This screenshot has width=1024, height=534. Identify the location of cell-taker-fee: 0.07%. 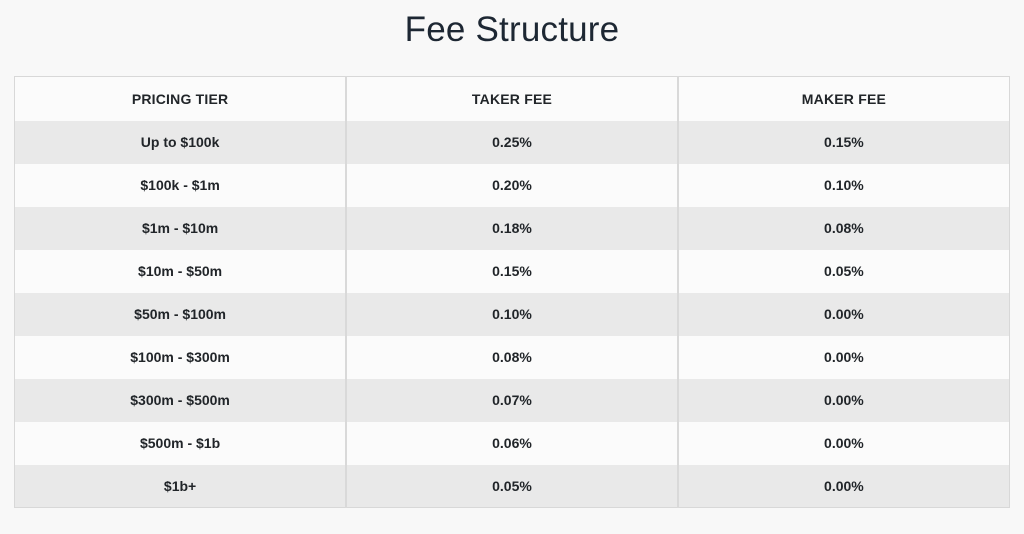
(511, 400).